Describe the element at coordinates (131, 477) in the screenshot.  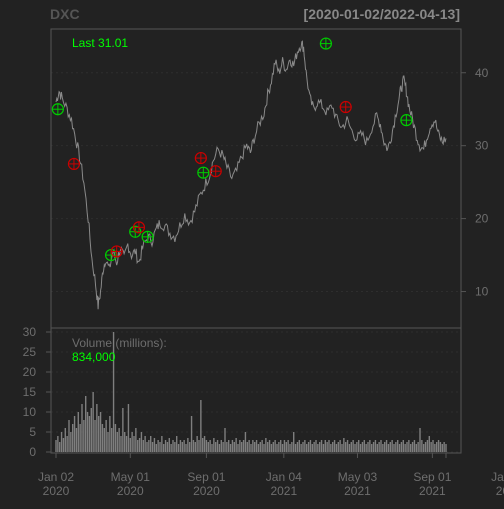
I see `x-tick-label-month: May 01` at that location.